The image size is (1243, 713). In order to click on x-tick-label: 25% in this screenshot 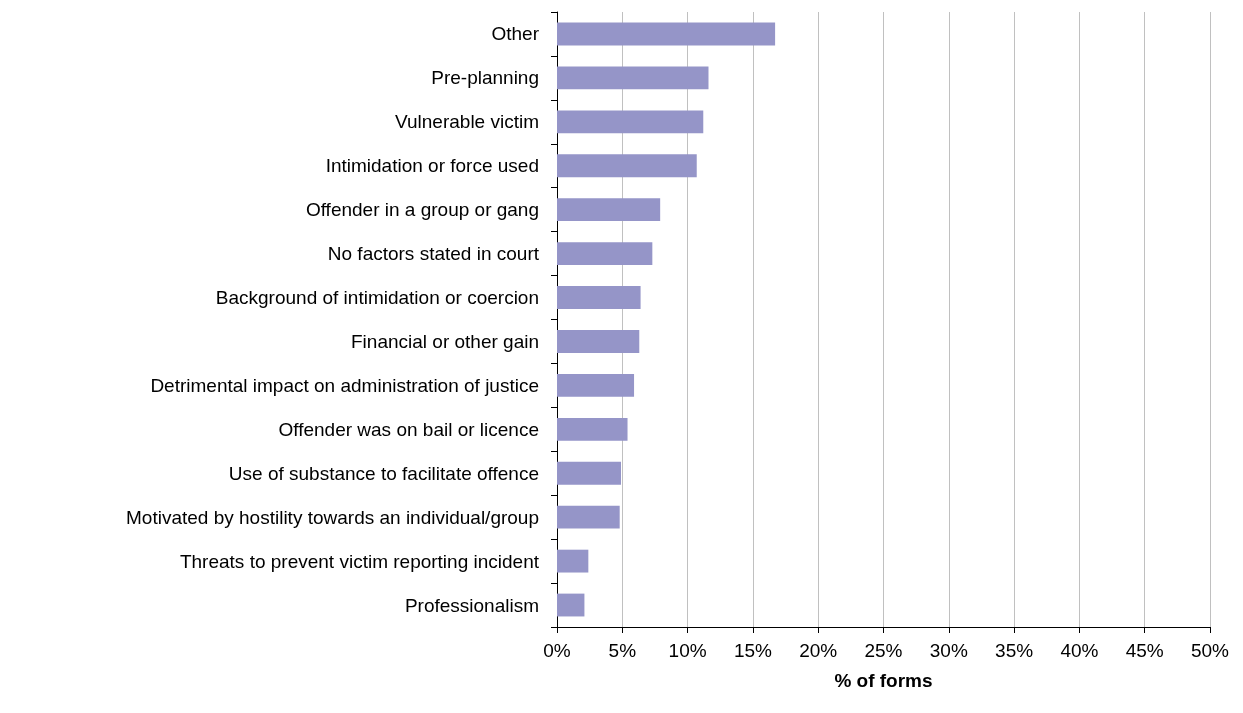, I will do `click(883, 650)`.